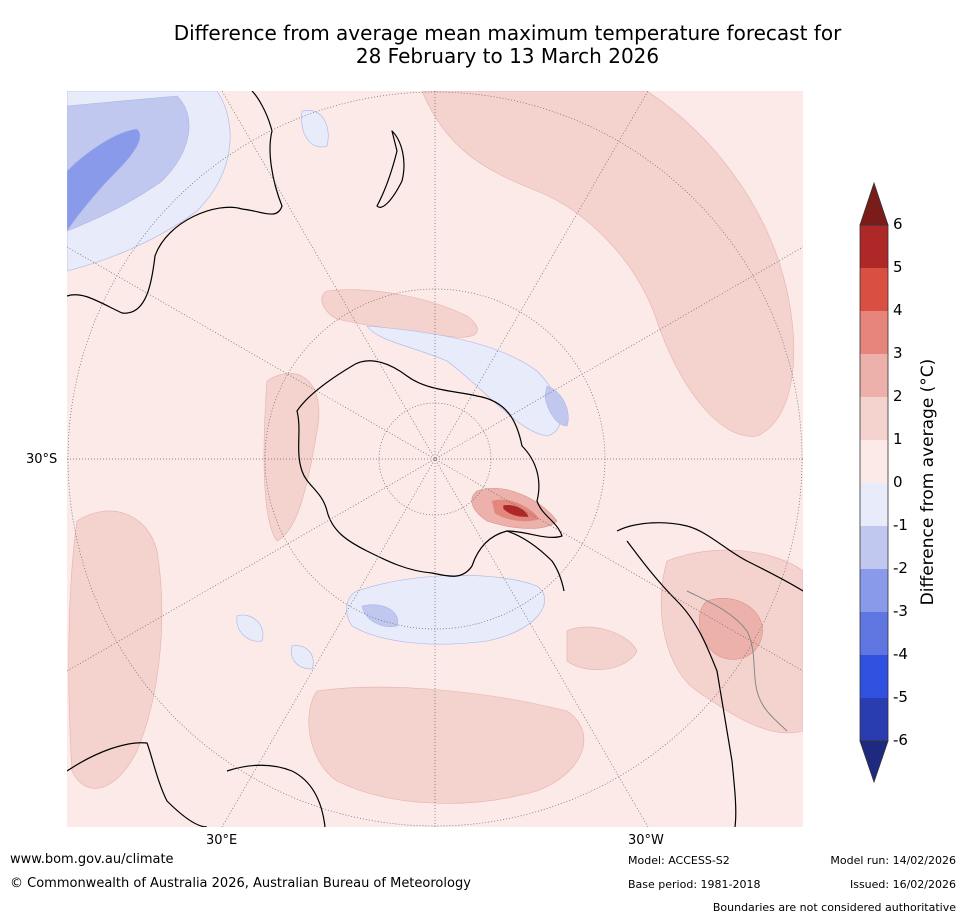 The width and height of the screenshot is (965, 919). Describe the element at coordinates (429, 468) in the screenshot. I see `coast-antarctica` at that location.